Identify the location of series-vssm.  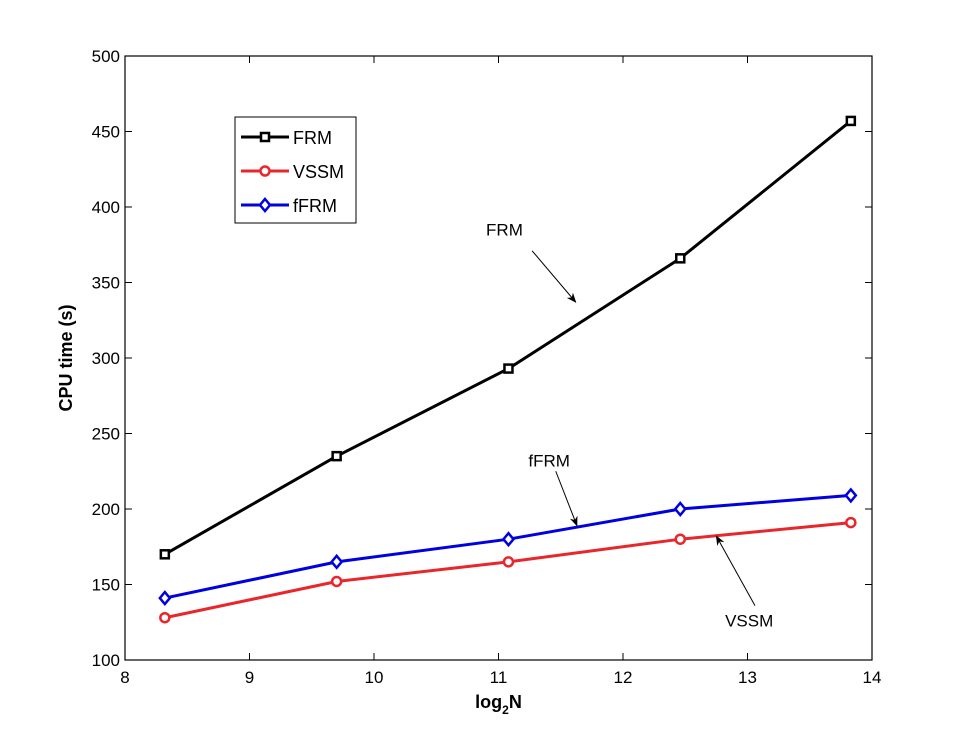
(508, 570).